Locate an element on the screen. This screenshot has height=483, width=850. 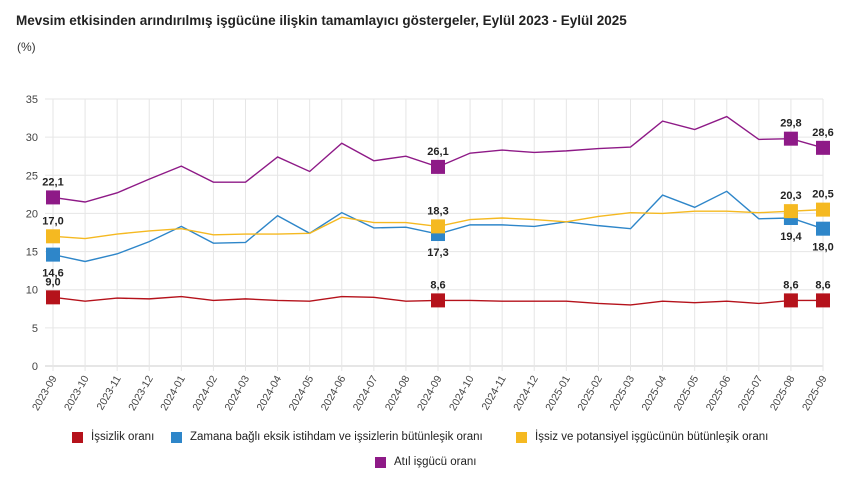
y-tick-label: 10 is located at coordinates (32, 291).